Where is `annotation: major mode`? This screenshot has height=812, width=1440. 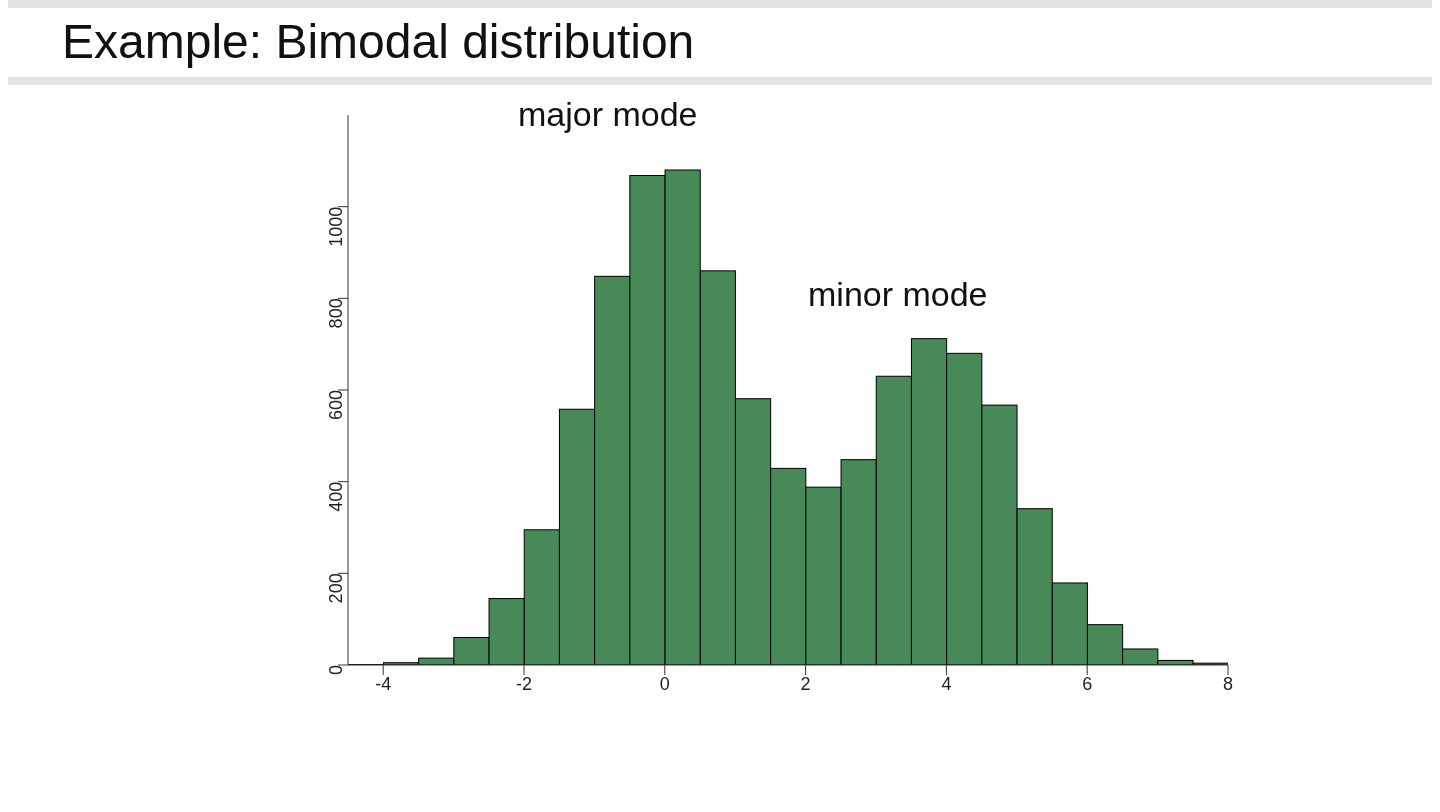 annotation: major mode is located at coordinates (608, 114).